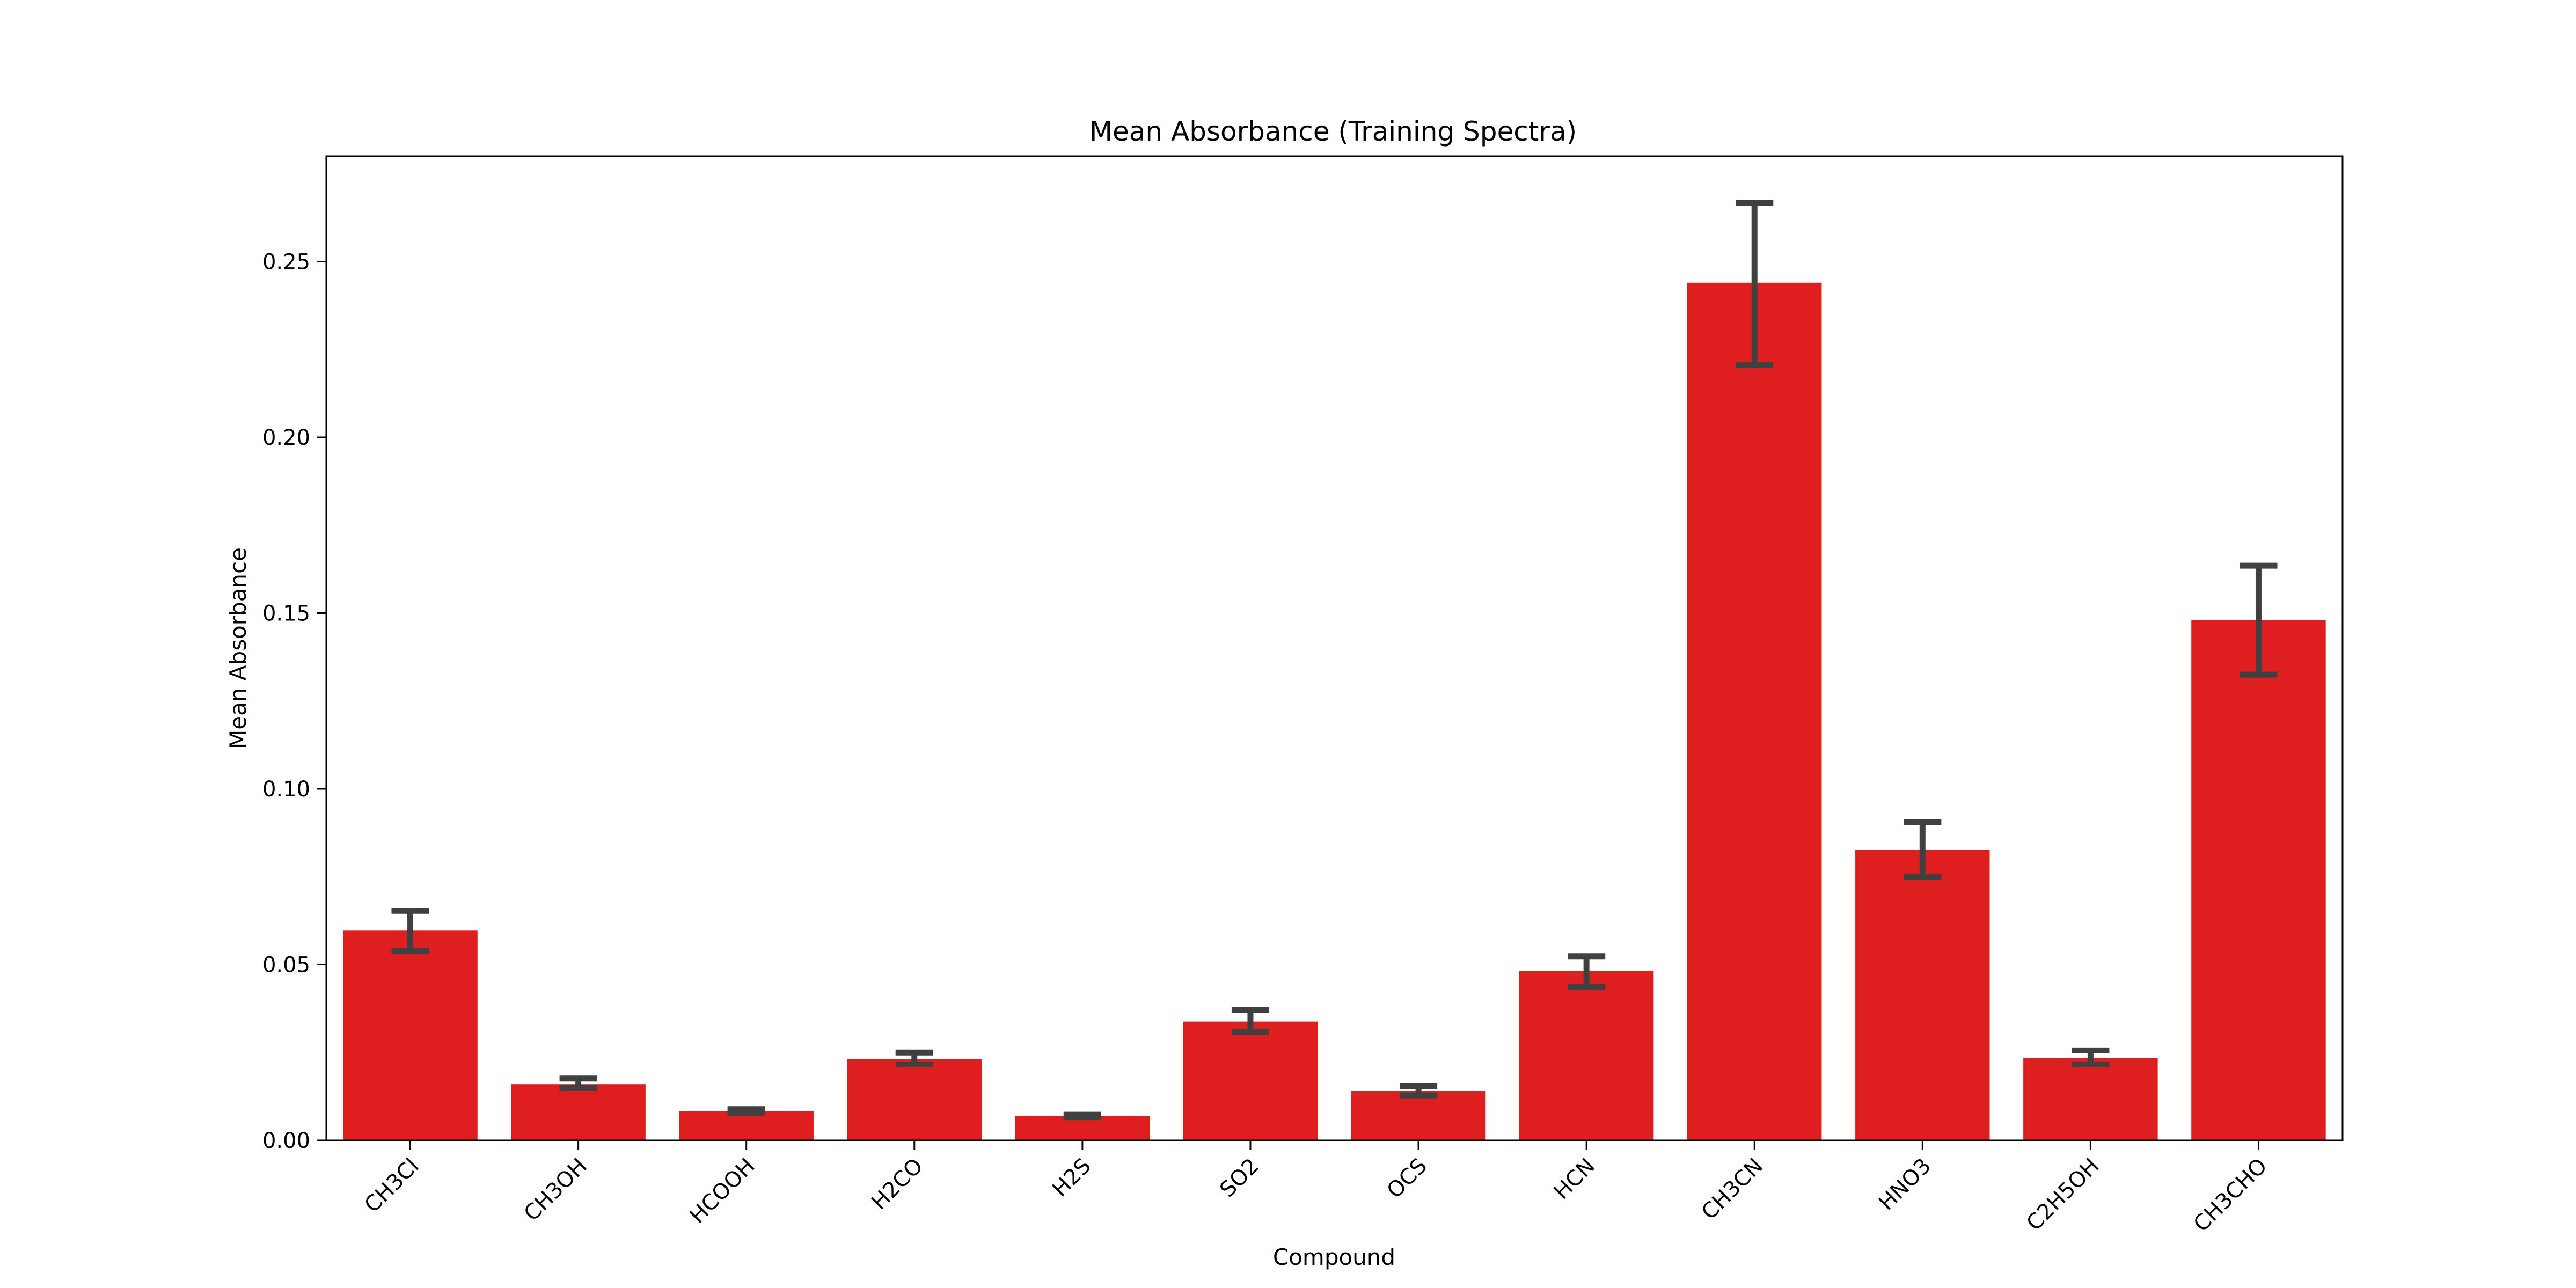  What do you see at coordinates (286, 789) in the screenshot?
I see `y-tick-label: 0.10` at bounding box center [286, 789].